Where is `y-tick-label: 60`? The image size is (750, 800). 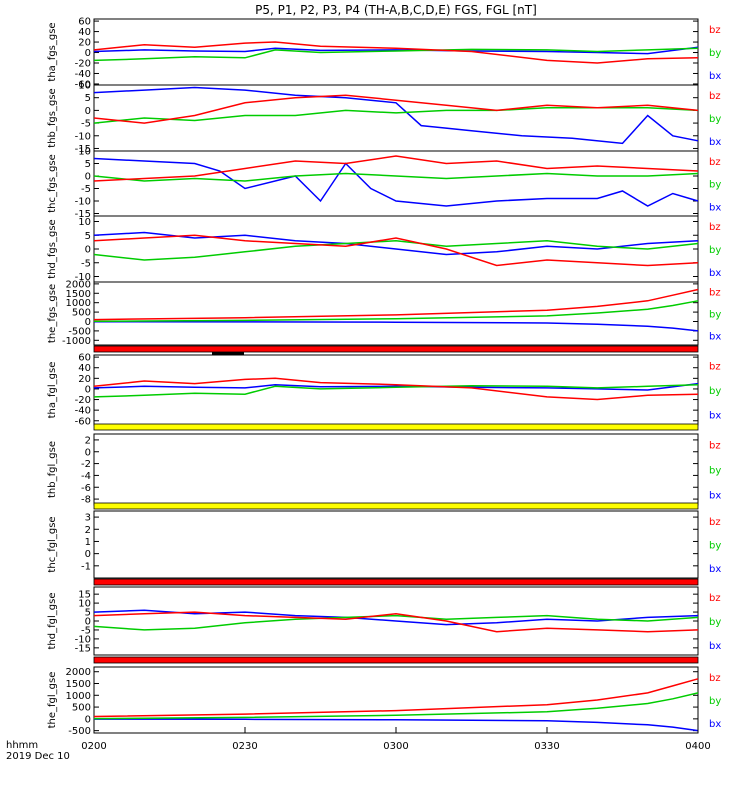 y-tick-label: 60 is located at coordinates (84, 358).